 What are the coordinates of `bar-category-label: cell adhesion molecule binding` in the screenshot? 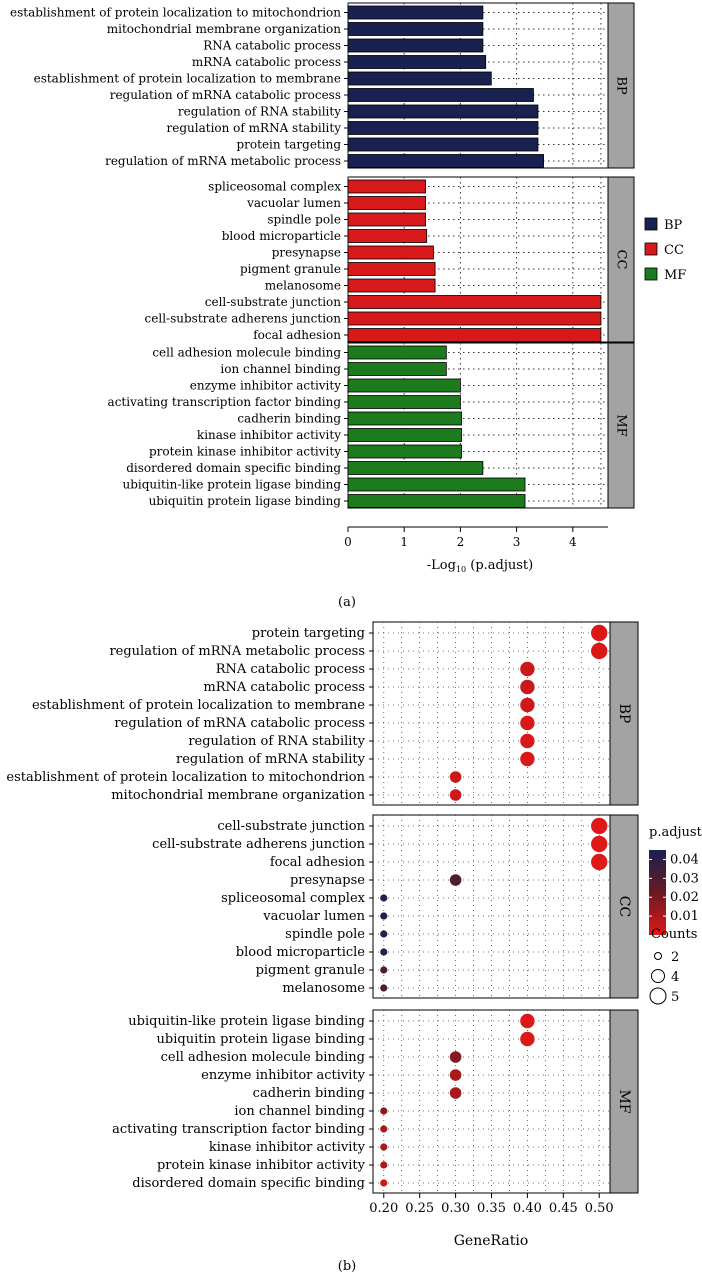 It's located at (246, 353).